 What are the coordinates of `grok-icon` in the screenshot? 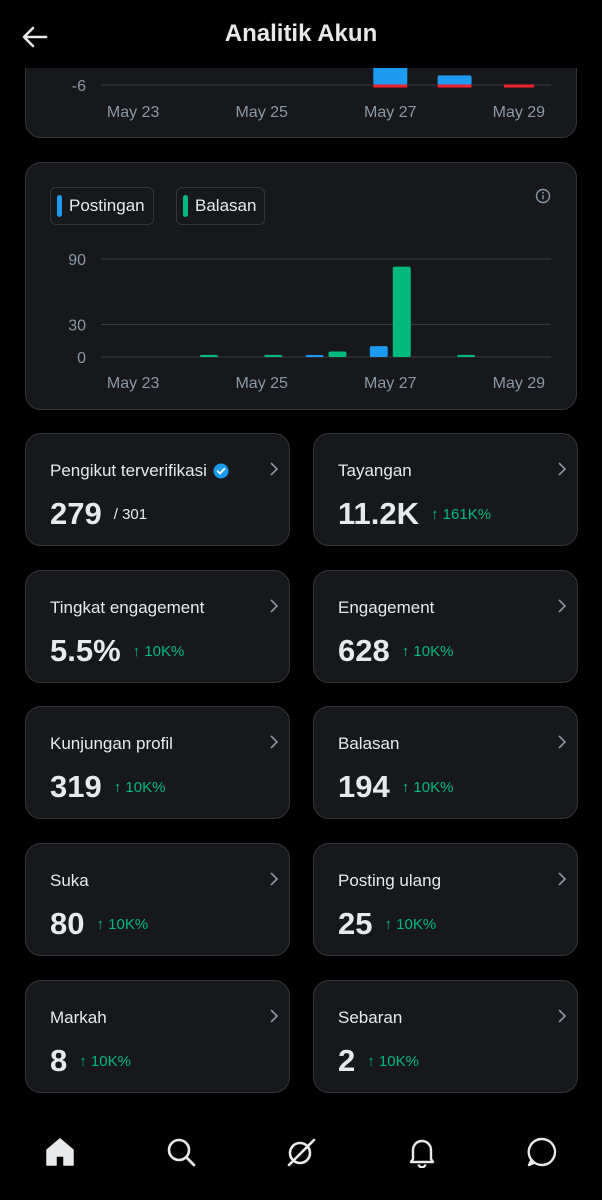 It's located at (301, 1152).